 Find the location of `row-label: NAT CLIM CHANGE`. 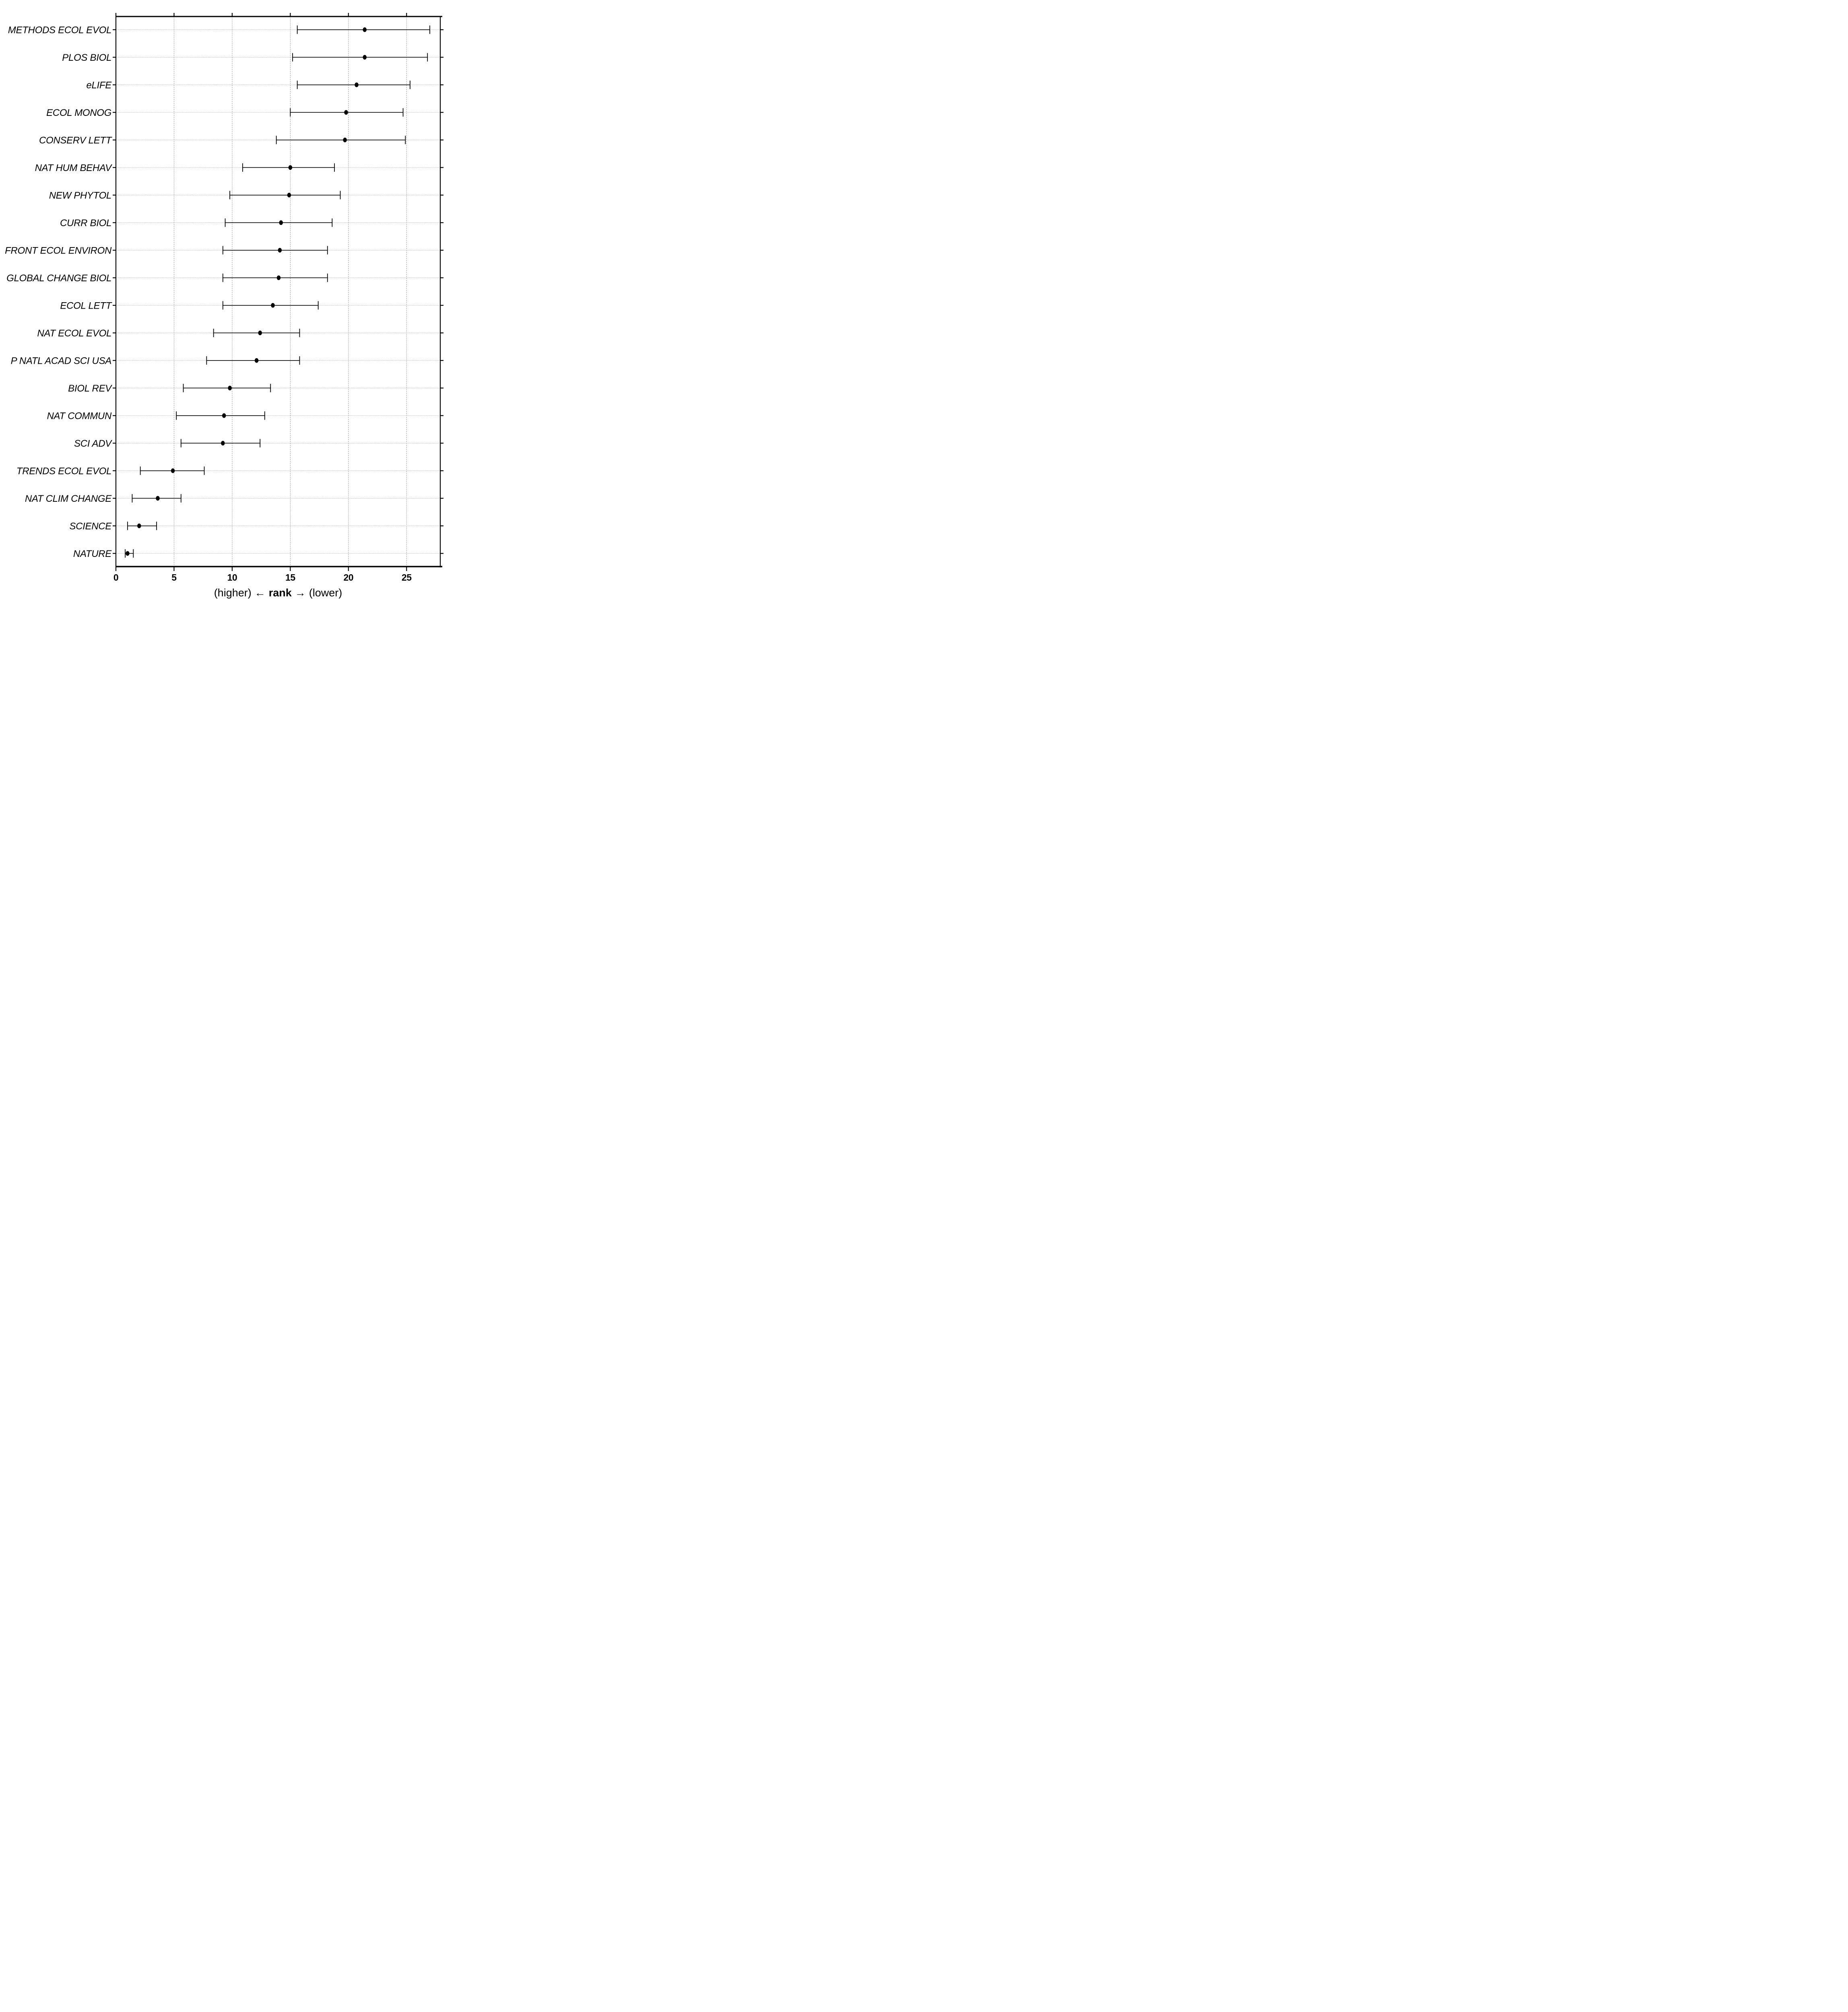

row-label: NAT CLIM CHANGE is located at coordinates (68, 498).